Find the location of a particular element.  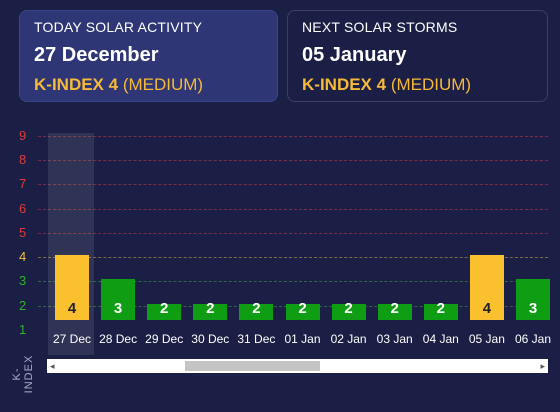

y-tick-label: 8 is located at coordinates (23, 159).